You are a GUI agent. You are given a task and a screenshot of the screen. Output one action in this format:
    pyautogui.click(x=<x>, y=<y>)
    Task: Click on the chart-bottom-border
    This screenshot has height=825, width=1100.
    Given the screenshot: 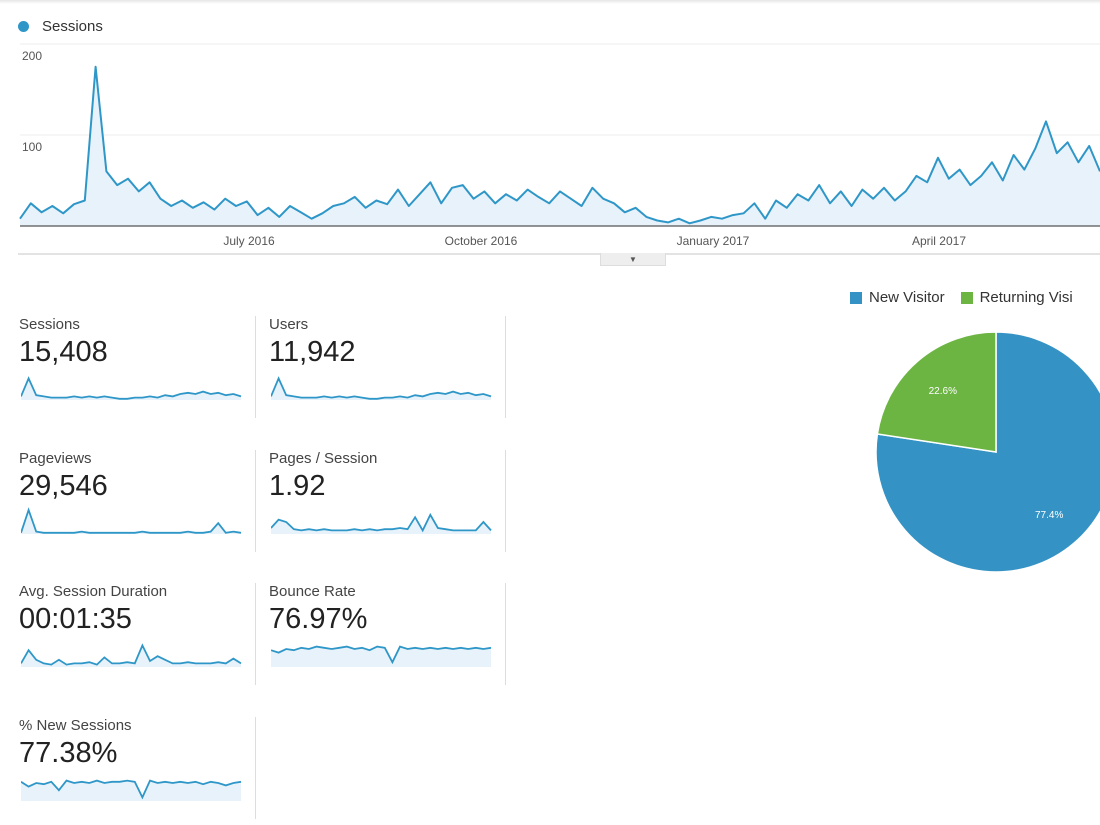 What is the action you would take?
    pyautogui.click(x=559, y=254)
    